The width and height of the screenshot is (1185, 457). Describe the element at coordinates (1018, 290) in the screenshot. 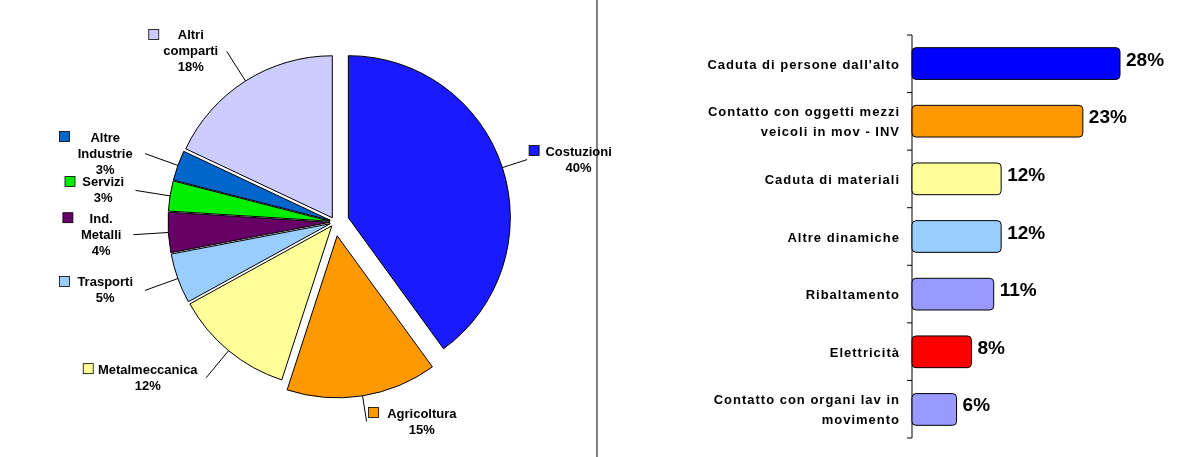

I see `data-label: 11%` at that location.